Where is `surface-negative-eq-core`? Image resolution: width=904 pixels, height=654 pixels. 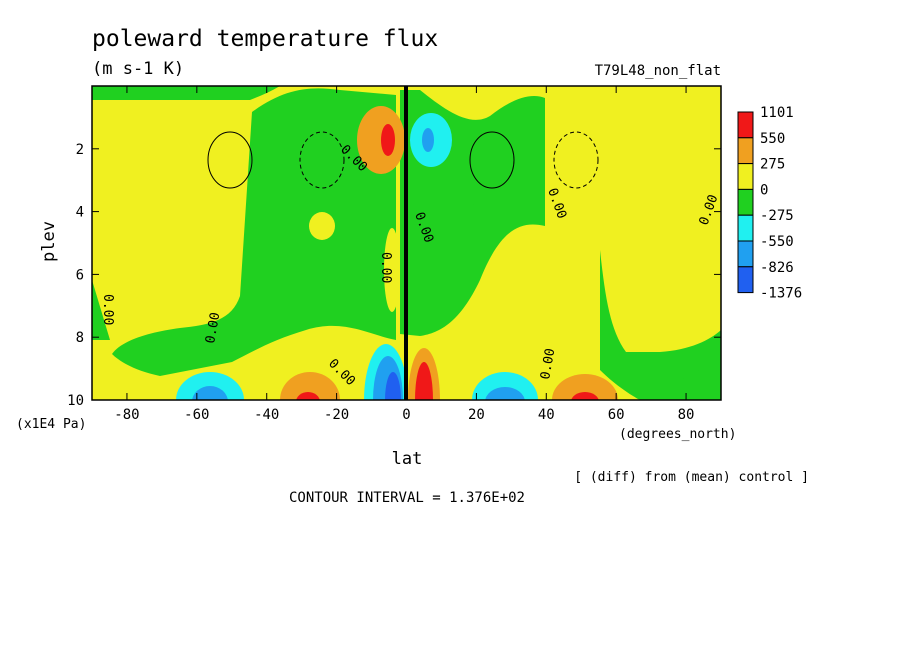
surface-negative-eq-core is located at coordinates (393, 386).